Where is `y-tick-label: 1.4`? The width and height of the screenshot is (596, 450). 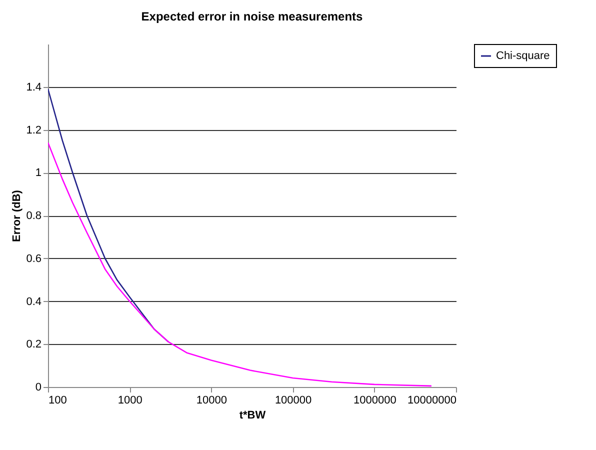
y-tick-label: 1.4 is located at coordinates (34, 87).